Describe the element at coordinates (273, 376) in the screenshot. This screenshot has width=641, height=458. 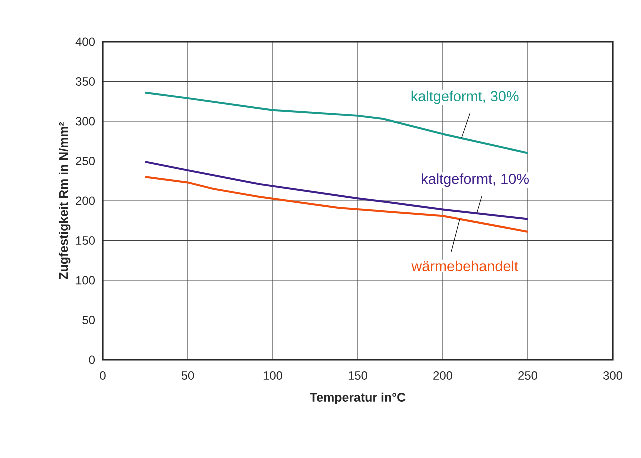
I see `x-tick-label: 100` at that location.